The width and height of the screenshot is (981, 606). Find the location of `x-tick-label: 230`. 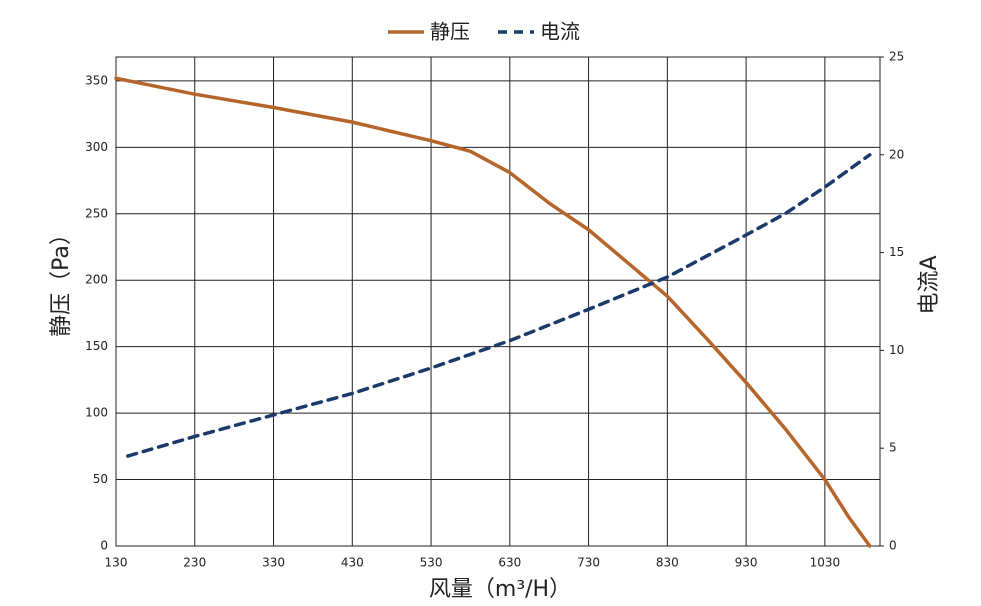

x-tick-label: 230 is located at coordinates (194, 563).